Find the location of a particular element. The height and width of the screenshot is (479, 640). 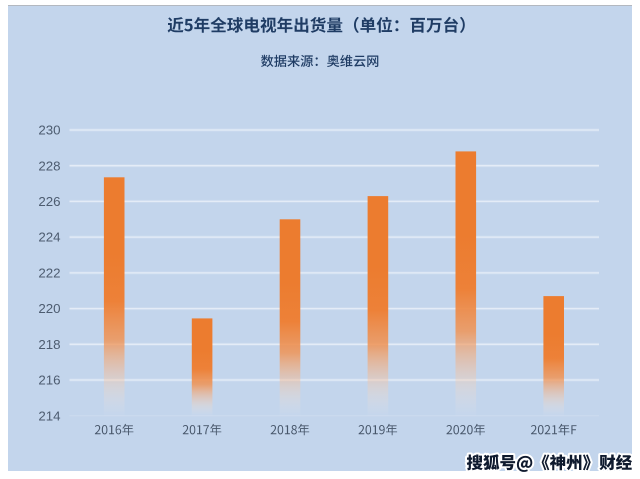

svg-text: 218 is located at coordinates (49, 344).